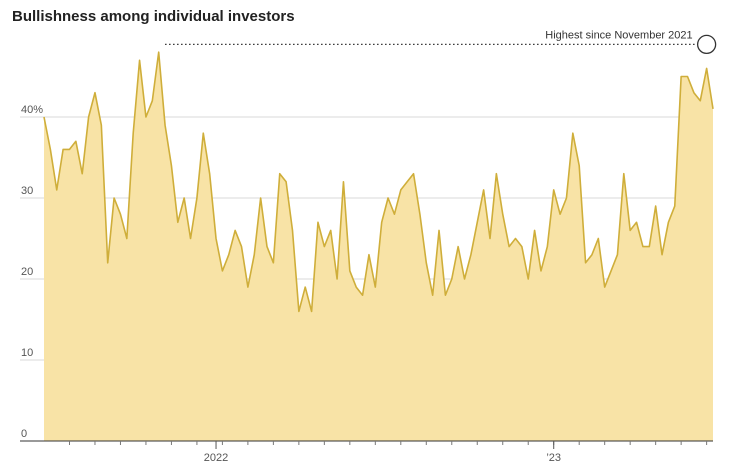 The width and height of the screenshot is (743, 470). Describe the element at coordinates (706, 44) in the screenshot. I see `annotation-circle` at that location.